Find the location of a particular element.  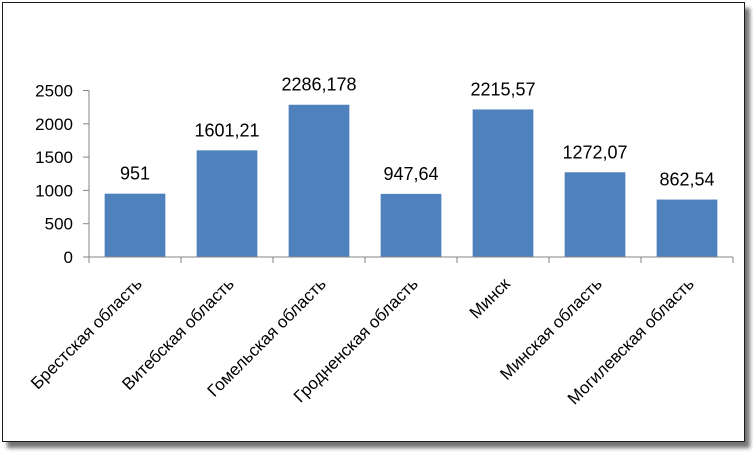

data-label: 862,54 is located at coordinates (686, 180).